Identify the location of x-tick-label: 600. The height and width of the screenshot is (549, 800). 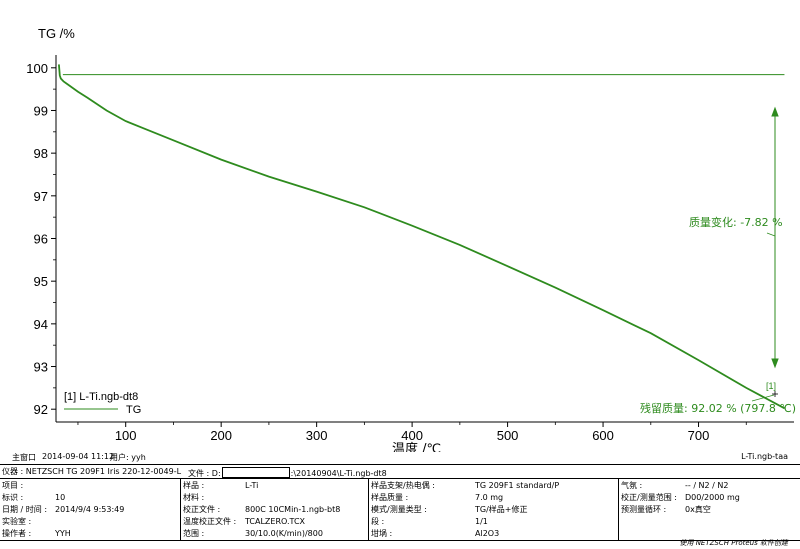
(603, 435).